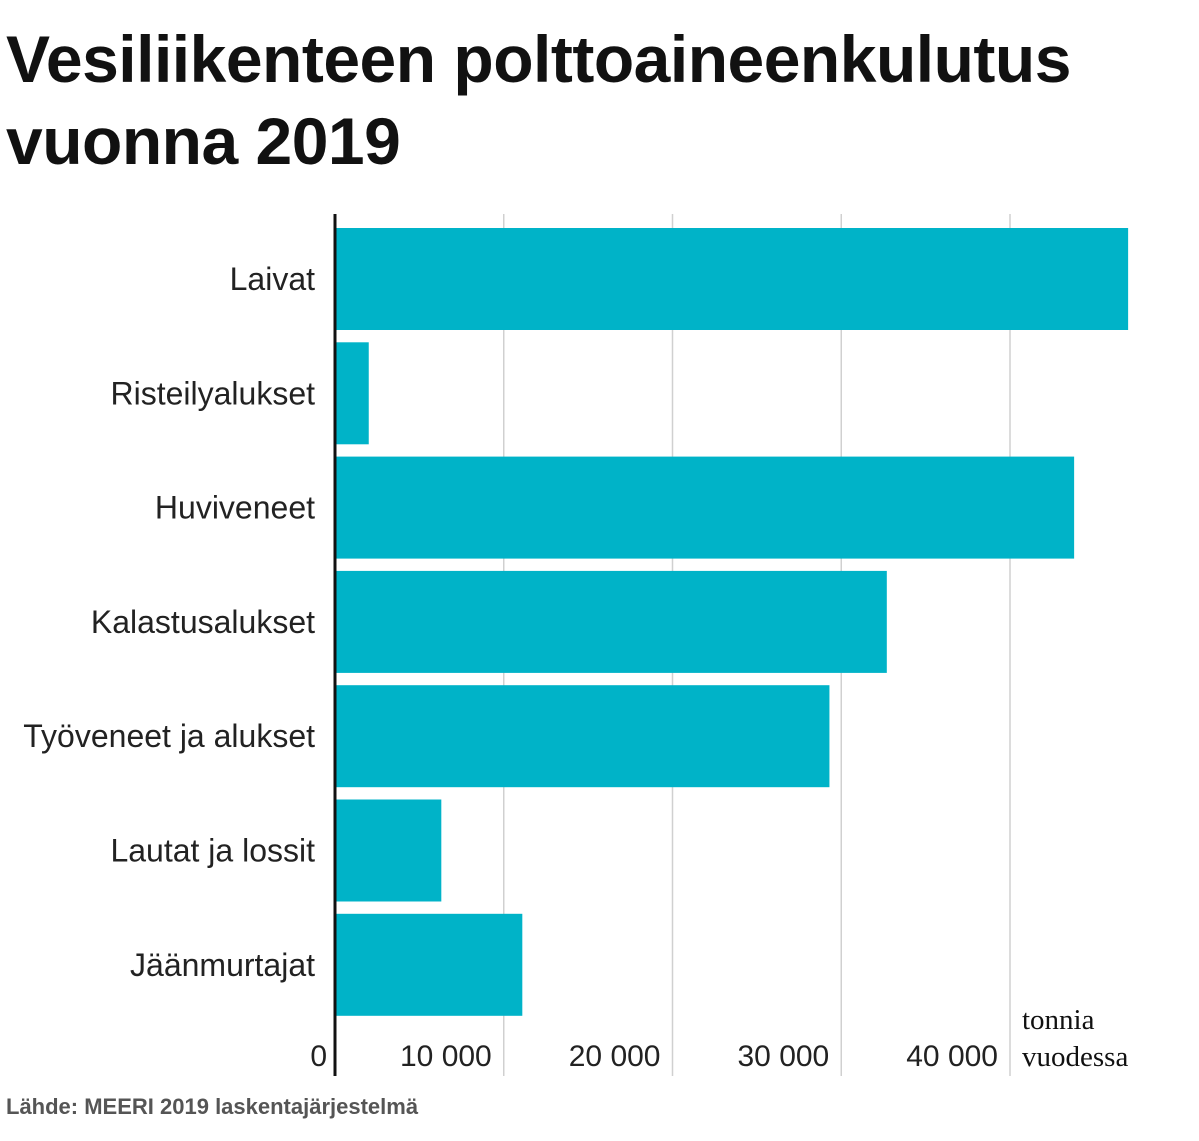 The width and height of the screenshot is (1199, 1141). Describe the element at coordinates (212, 1106) in the screenshot. I see `source-note: Lähde: MEERI 2019 laskentajärjestelmä` at that location.